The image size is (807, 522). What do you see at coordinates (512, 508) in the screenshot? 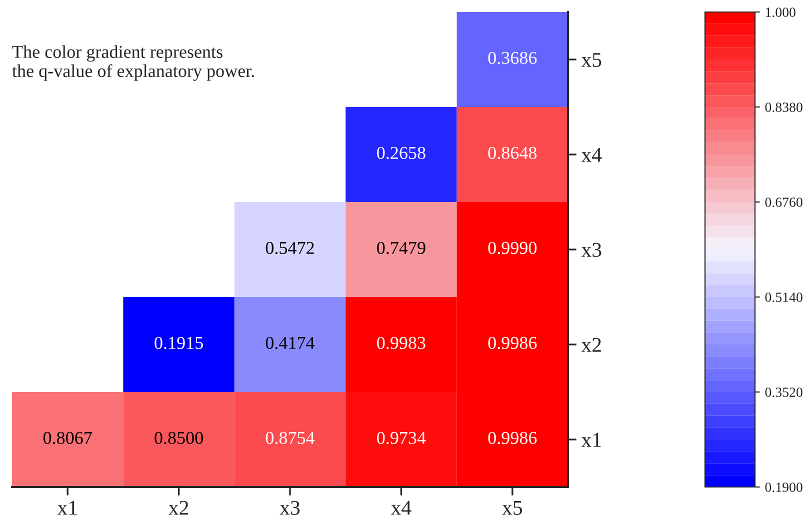
I see `x-tick-label: x5` at bounding box center [512, 508].